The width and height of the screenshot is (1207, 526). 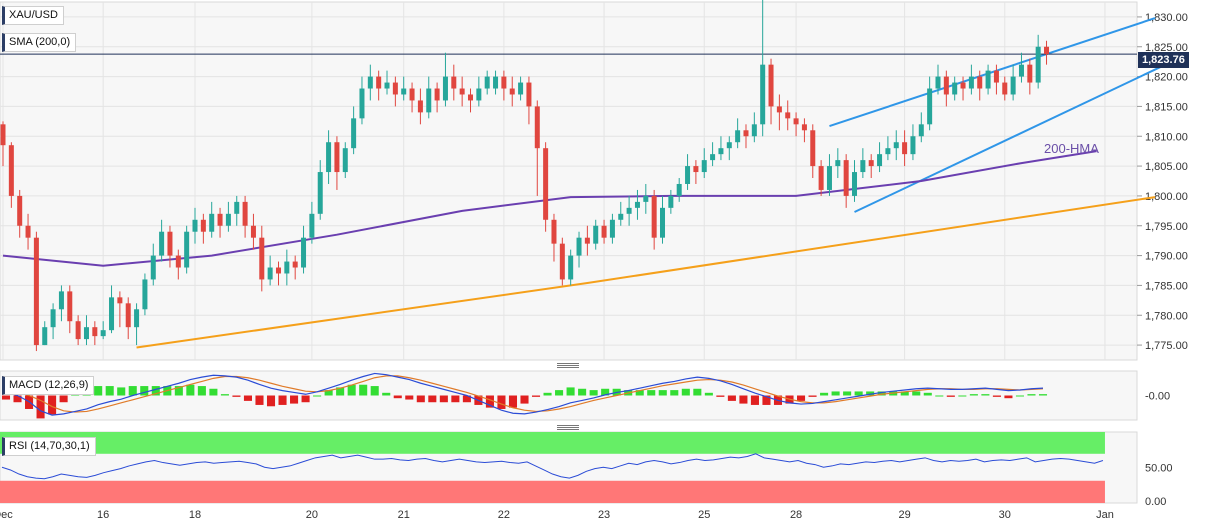 I want to click on price-tick-label: 1,810.00, so click(x=1166, y=137).